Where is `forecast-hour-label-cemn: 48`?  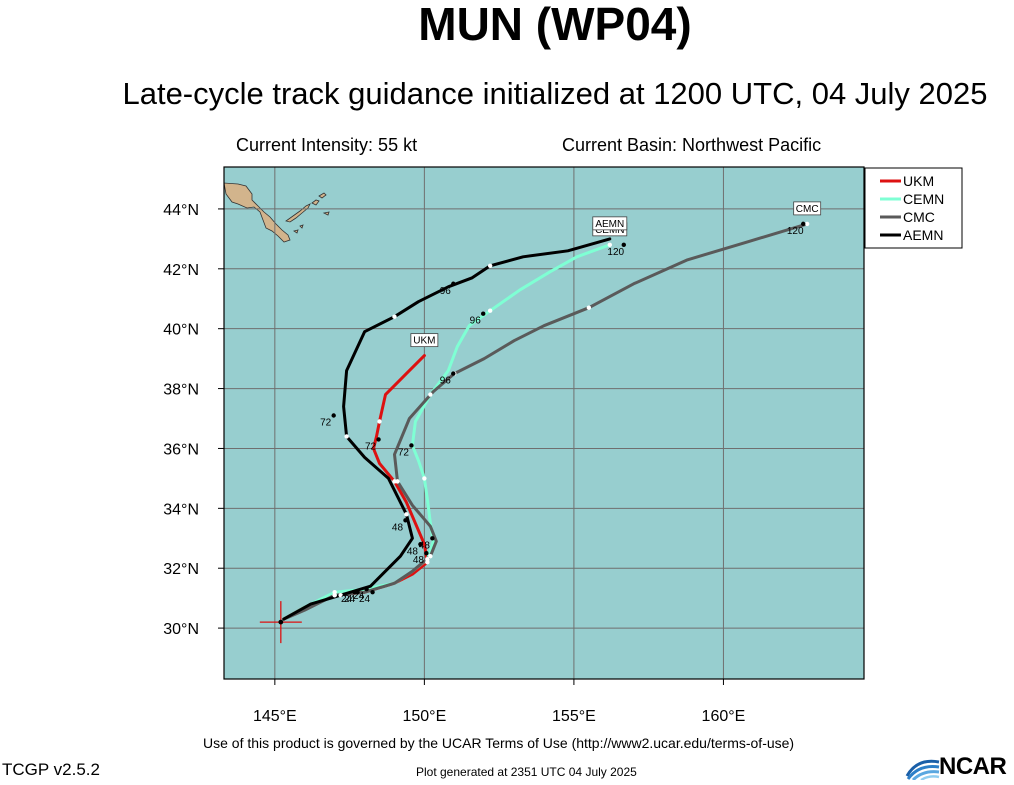
forecast-hour-label-cemn: 48 is located at coordinates (425, 545).